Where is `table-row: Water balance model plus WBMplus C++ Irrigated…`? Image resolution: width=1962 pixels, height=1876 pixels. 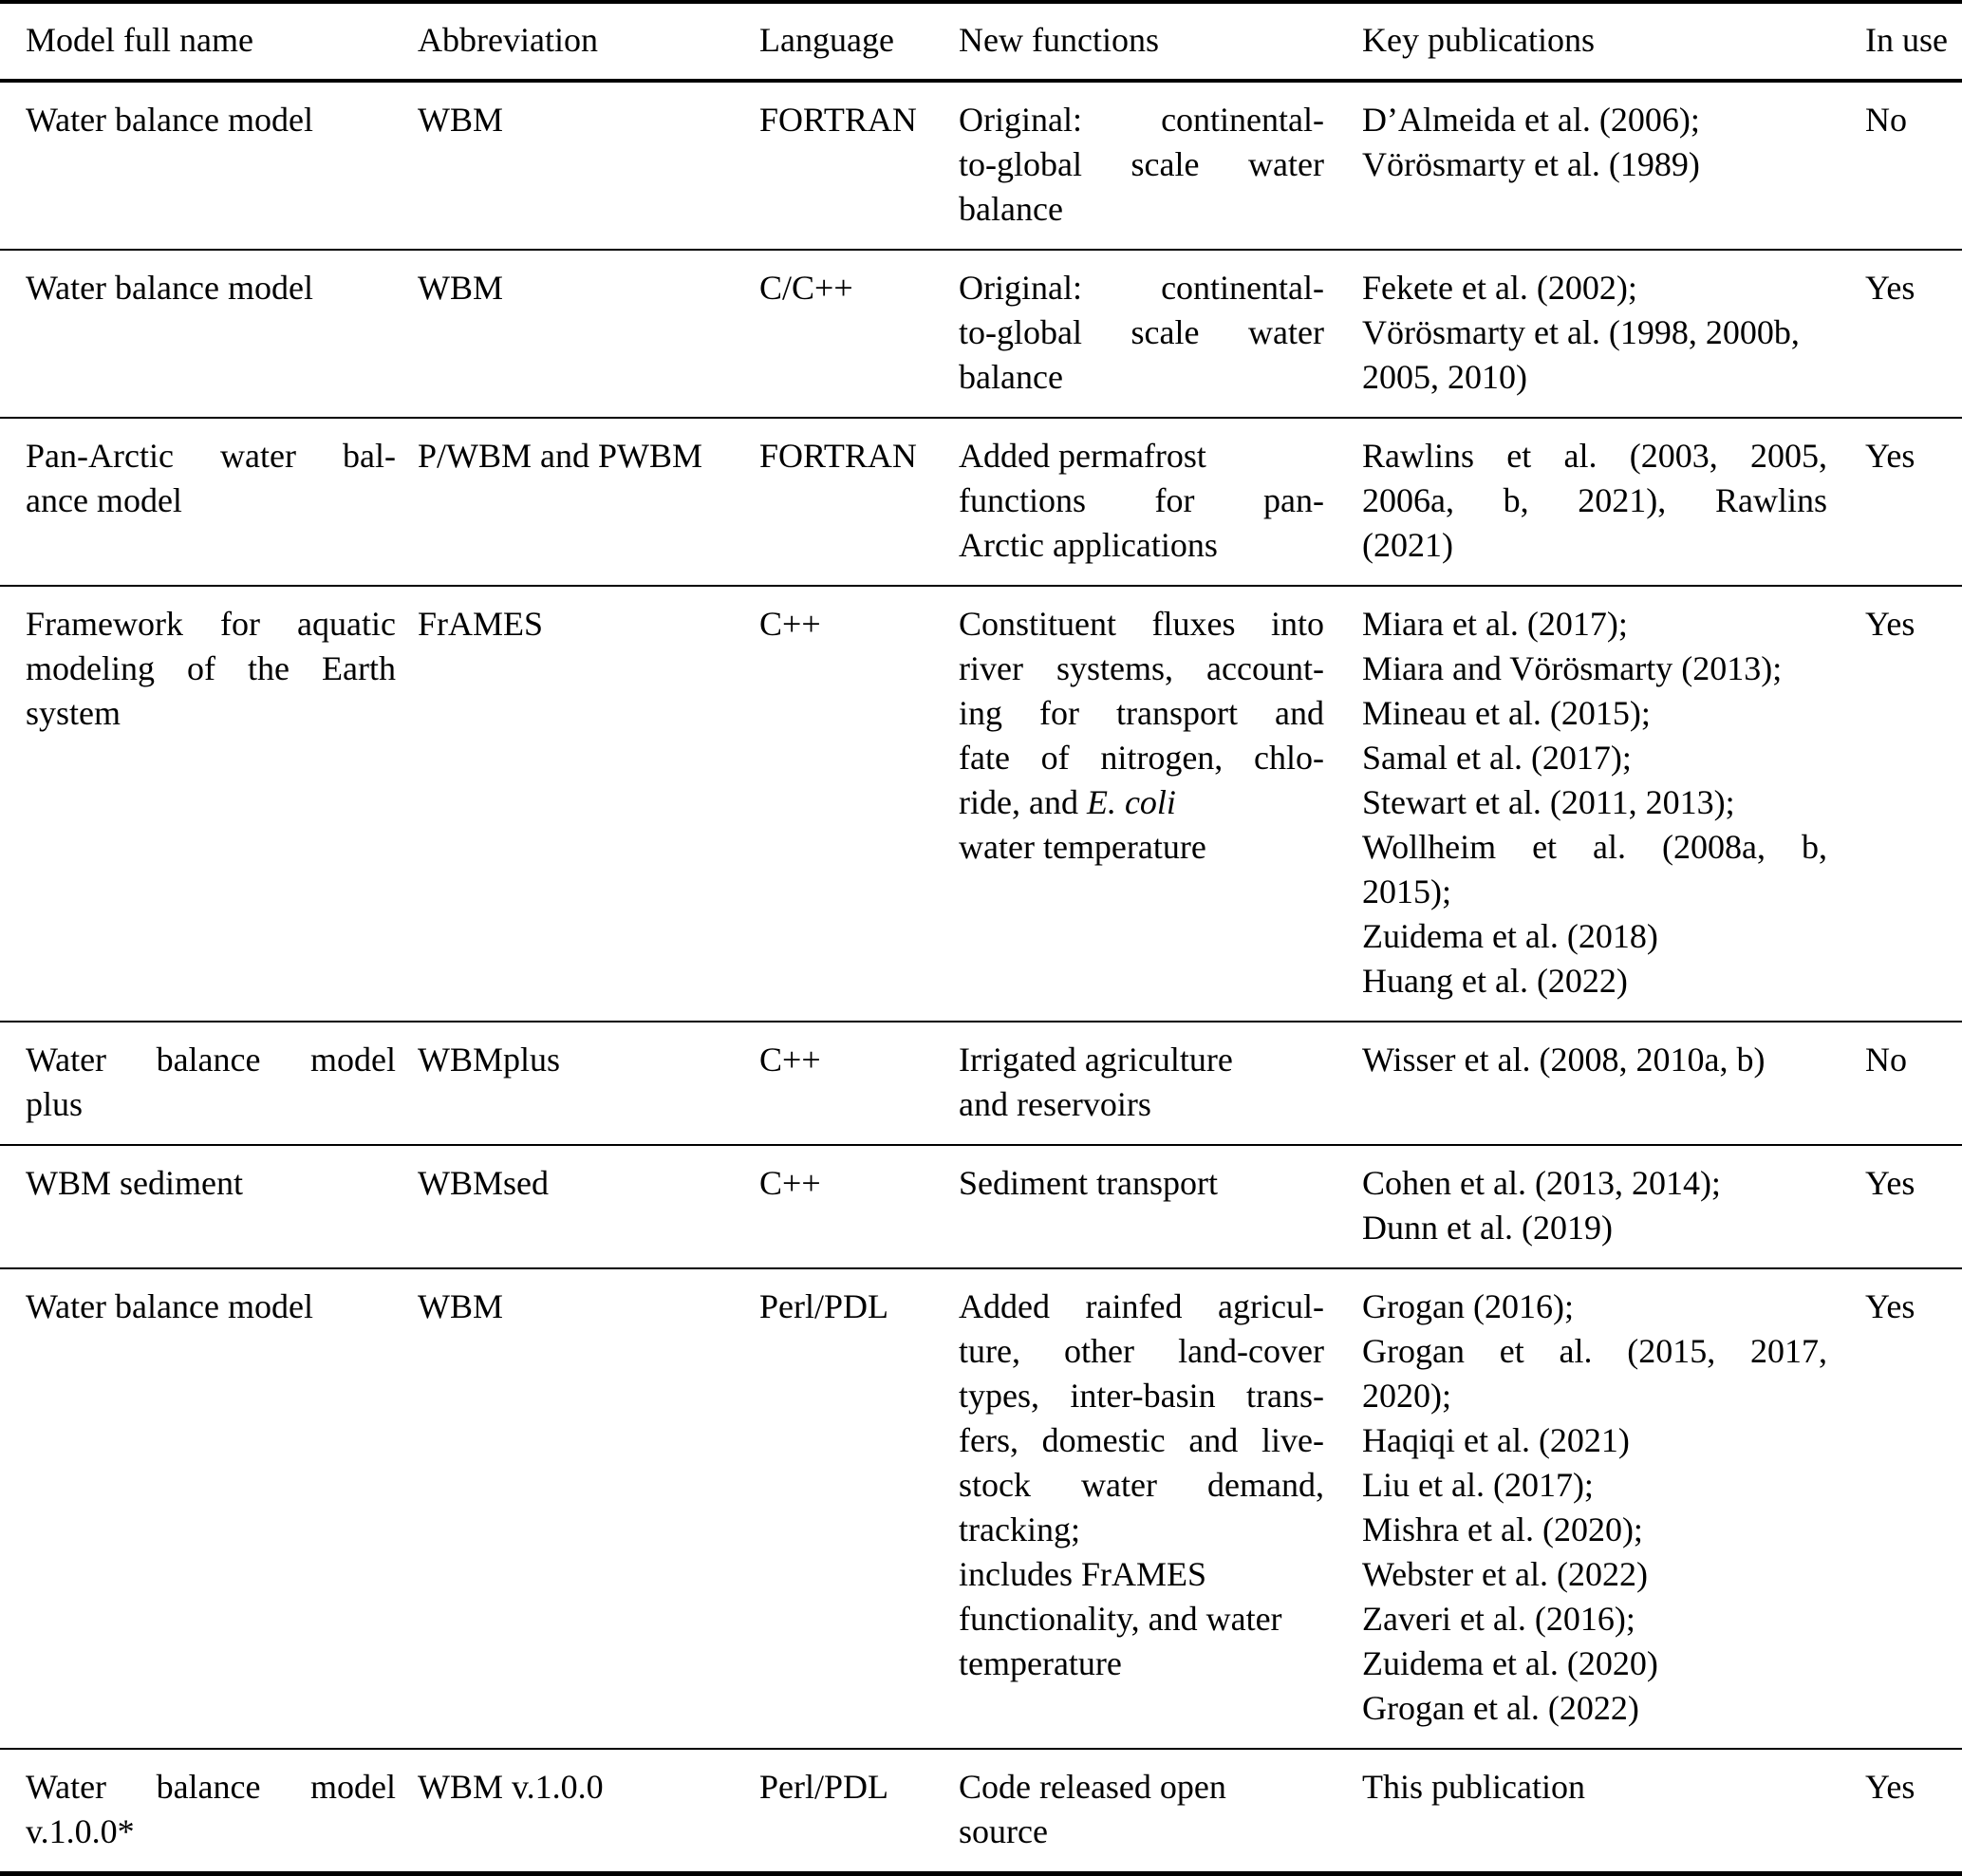 table-row: Water balance model plus WBMplus C++ Irrigated… is located at coordinates (981, 1083).